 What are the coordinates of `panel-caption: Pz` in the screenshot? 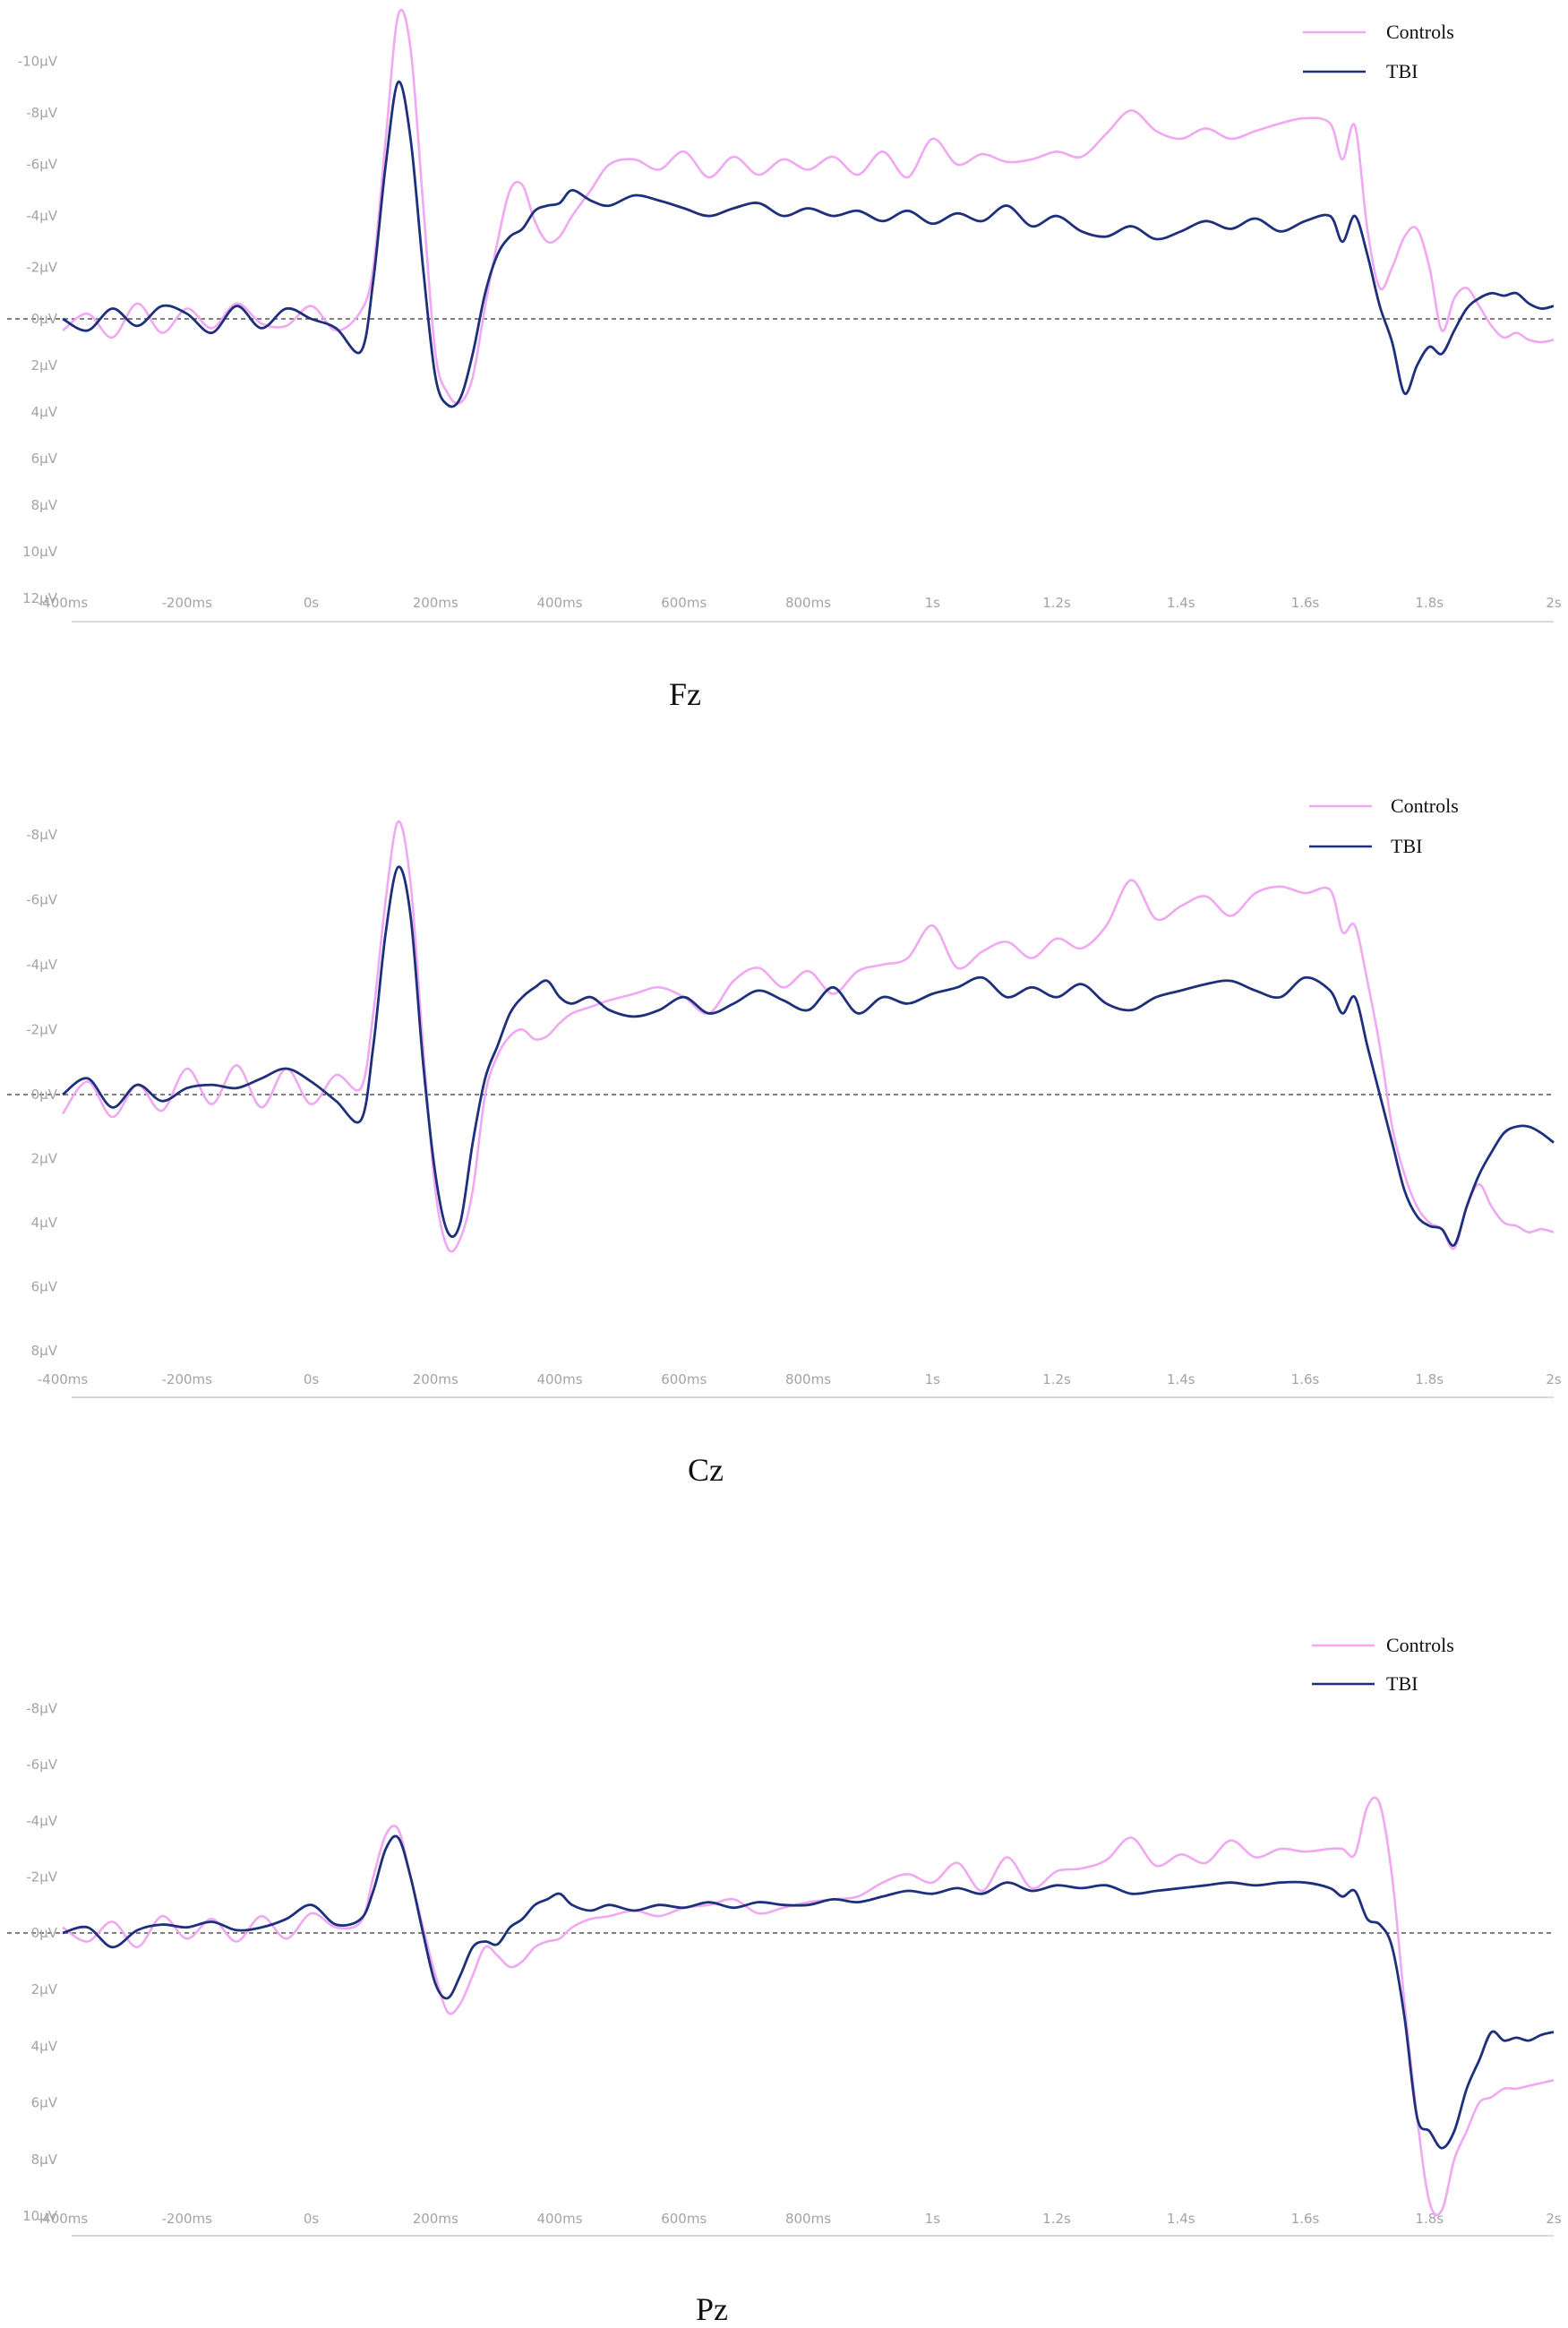 It's located at (712, 2309).